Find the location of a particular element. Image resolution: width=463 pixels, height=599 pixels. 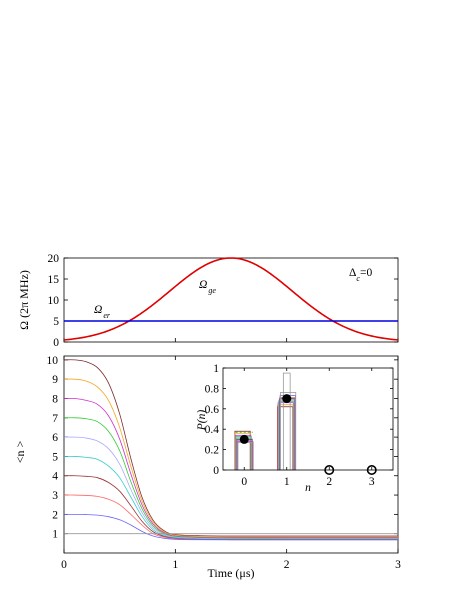

inset-y-tick-label: 0.6 is located at coordinates (212, 410).